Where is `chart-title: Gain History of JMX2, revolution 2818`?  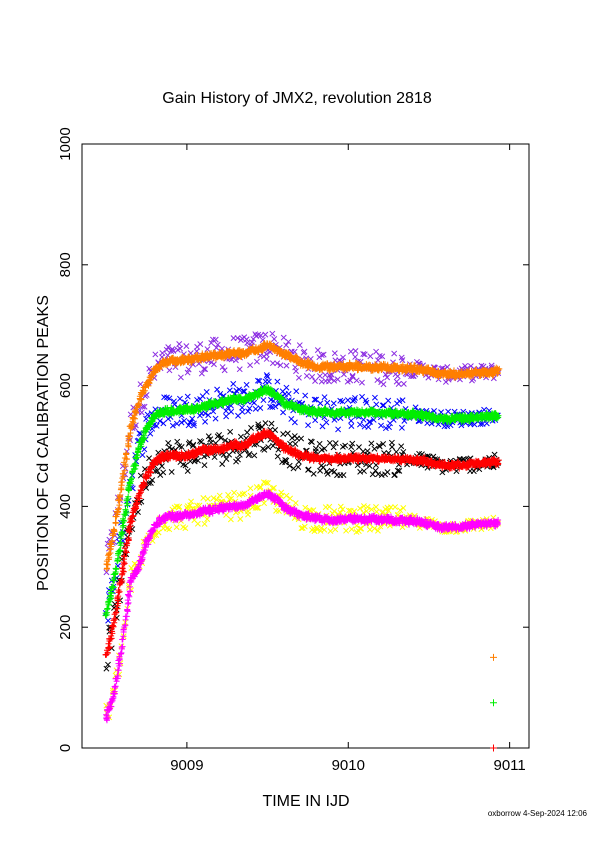 chart-title: Gain History of JMX2, revolution 2818 is located at coordinates (297, 98).